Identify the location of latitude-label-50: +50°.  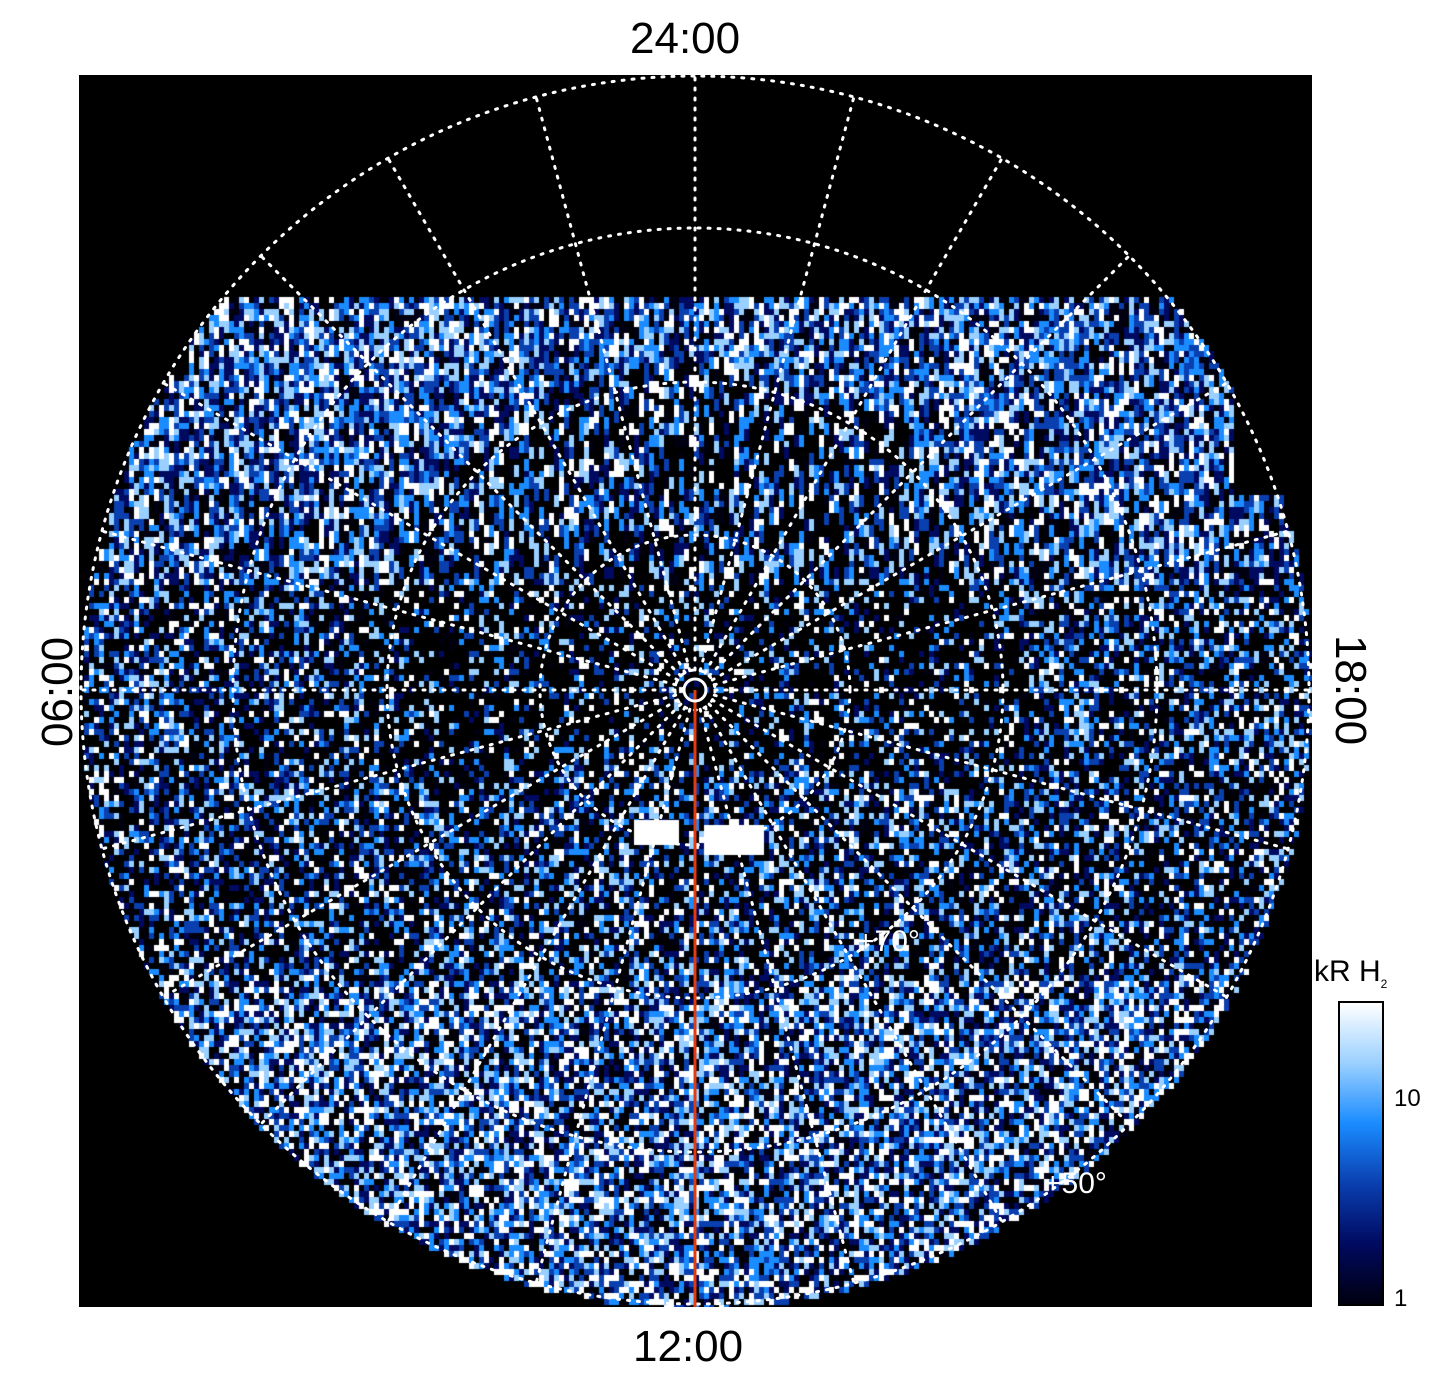
(1075, 1183).